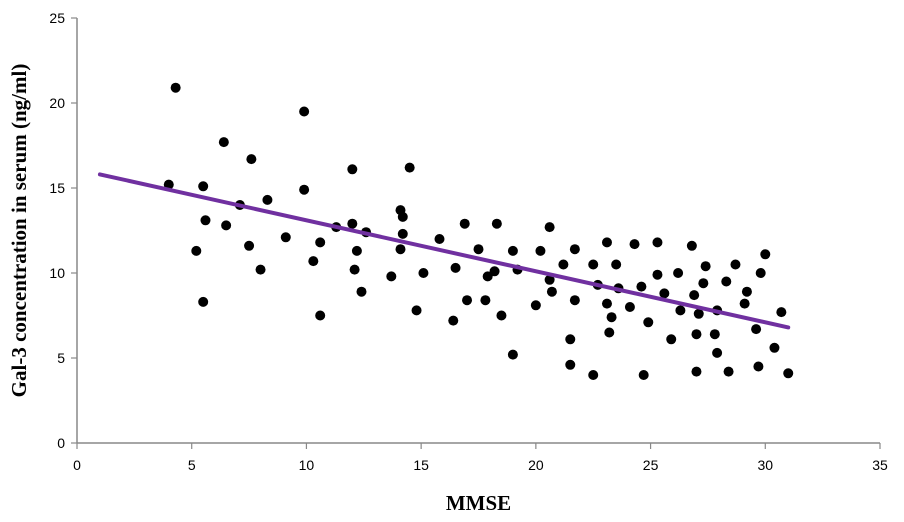 The width and height of the screenshot is (904, 522). I want to click on x-tick-label: 35, so click(880, 465).